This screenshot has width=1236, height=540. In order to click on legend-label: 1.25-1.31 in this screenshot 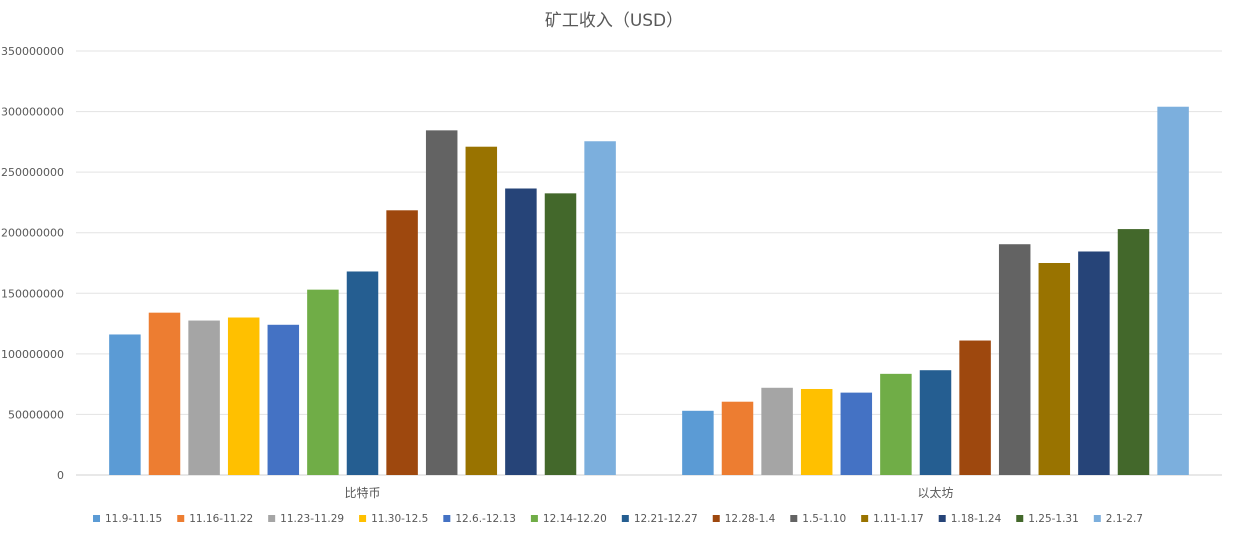, I will do `click(1053, 519)`.